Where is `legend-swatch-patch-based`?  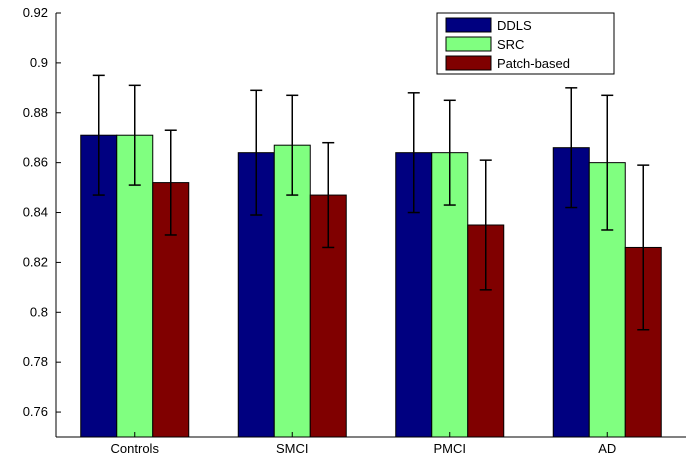
legend-swatch-patch-based is located at coordinates (468, 63).